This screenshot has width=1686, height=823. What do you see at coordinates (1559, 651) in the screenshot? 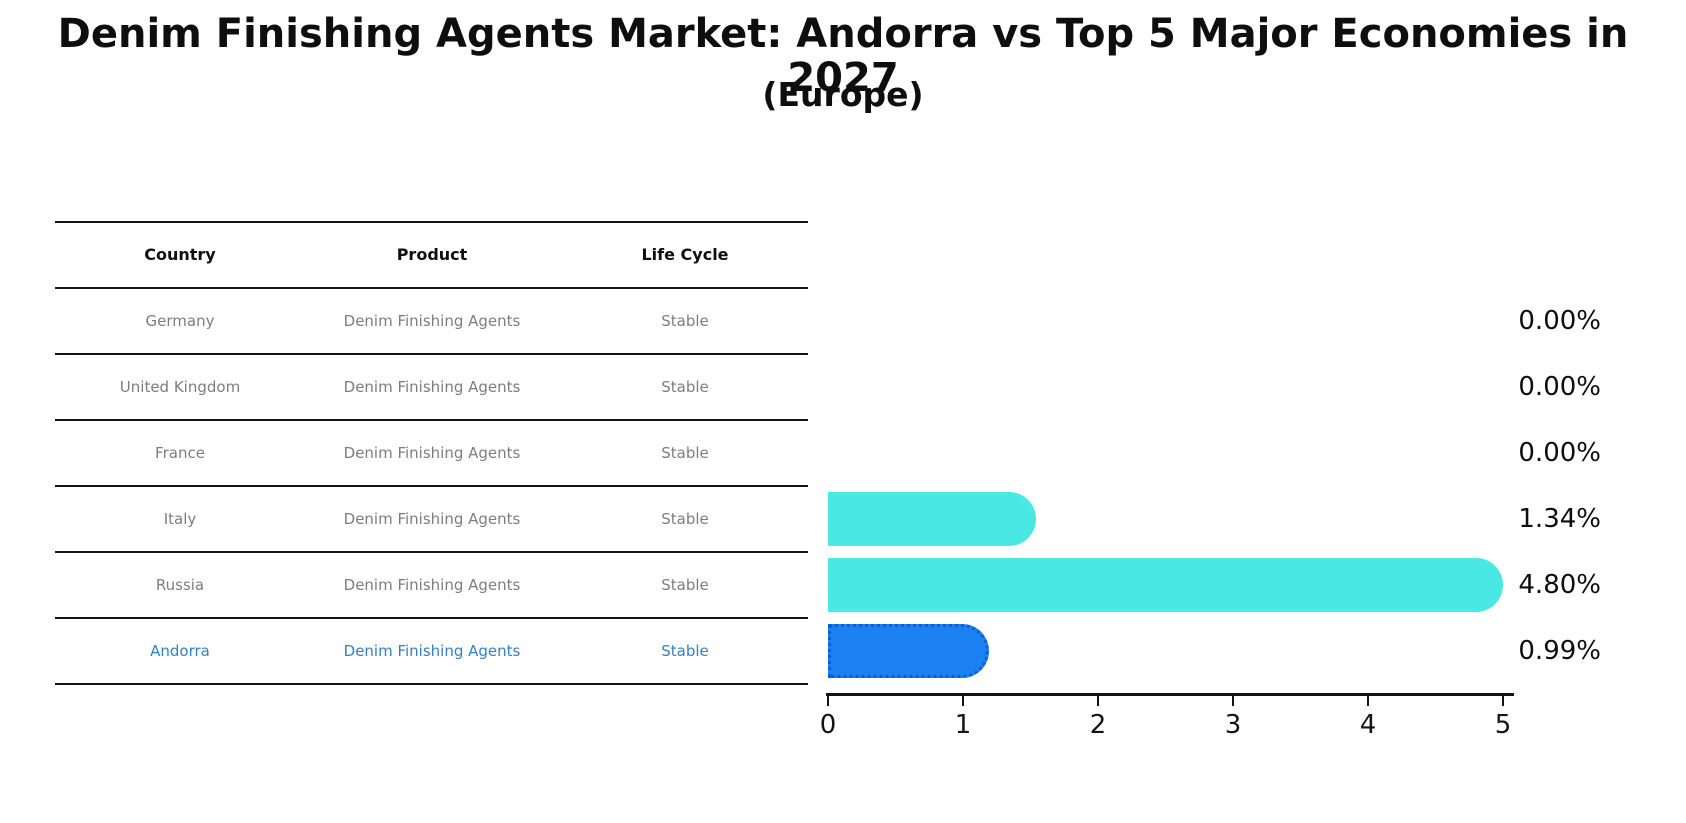
I see `value-label: 0.99%` at bounding box center [1559, 651].